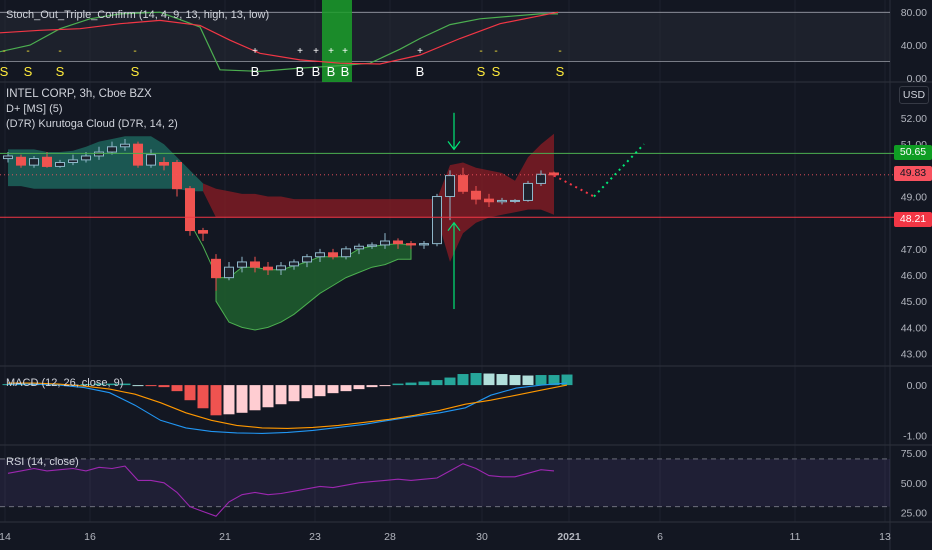  What do you see at coordinates (914, 276) in the screenshot?
I see `price-axis-tick: 46.00` at bounding box center [914, 276].